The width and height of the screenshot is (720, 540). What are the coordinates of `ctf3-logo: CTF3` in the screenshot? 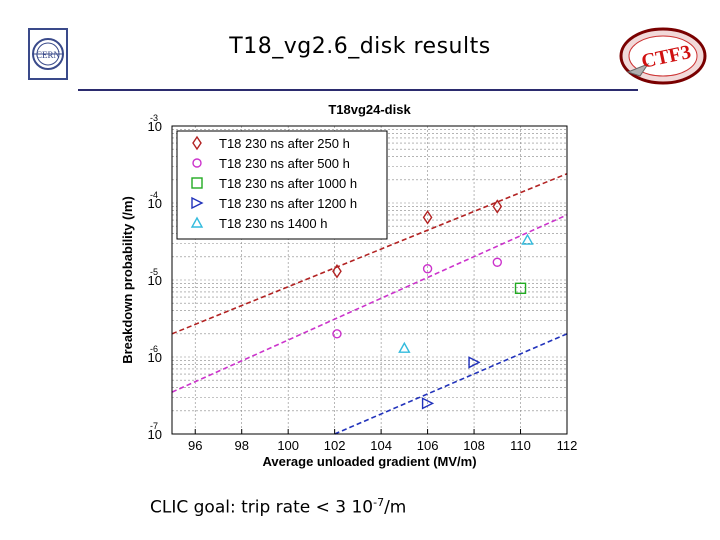 It's located at (663, 56).